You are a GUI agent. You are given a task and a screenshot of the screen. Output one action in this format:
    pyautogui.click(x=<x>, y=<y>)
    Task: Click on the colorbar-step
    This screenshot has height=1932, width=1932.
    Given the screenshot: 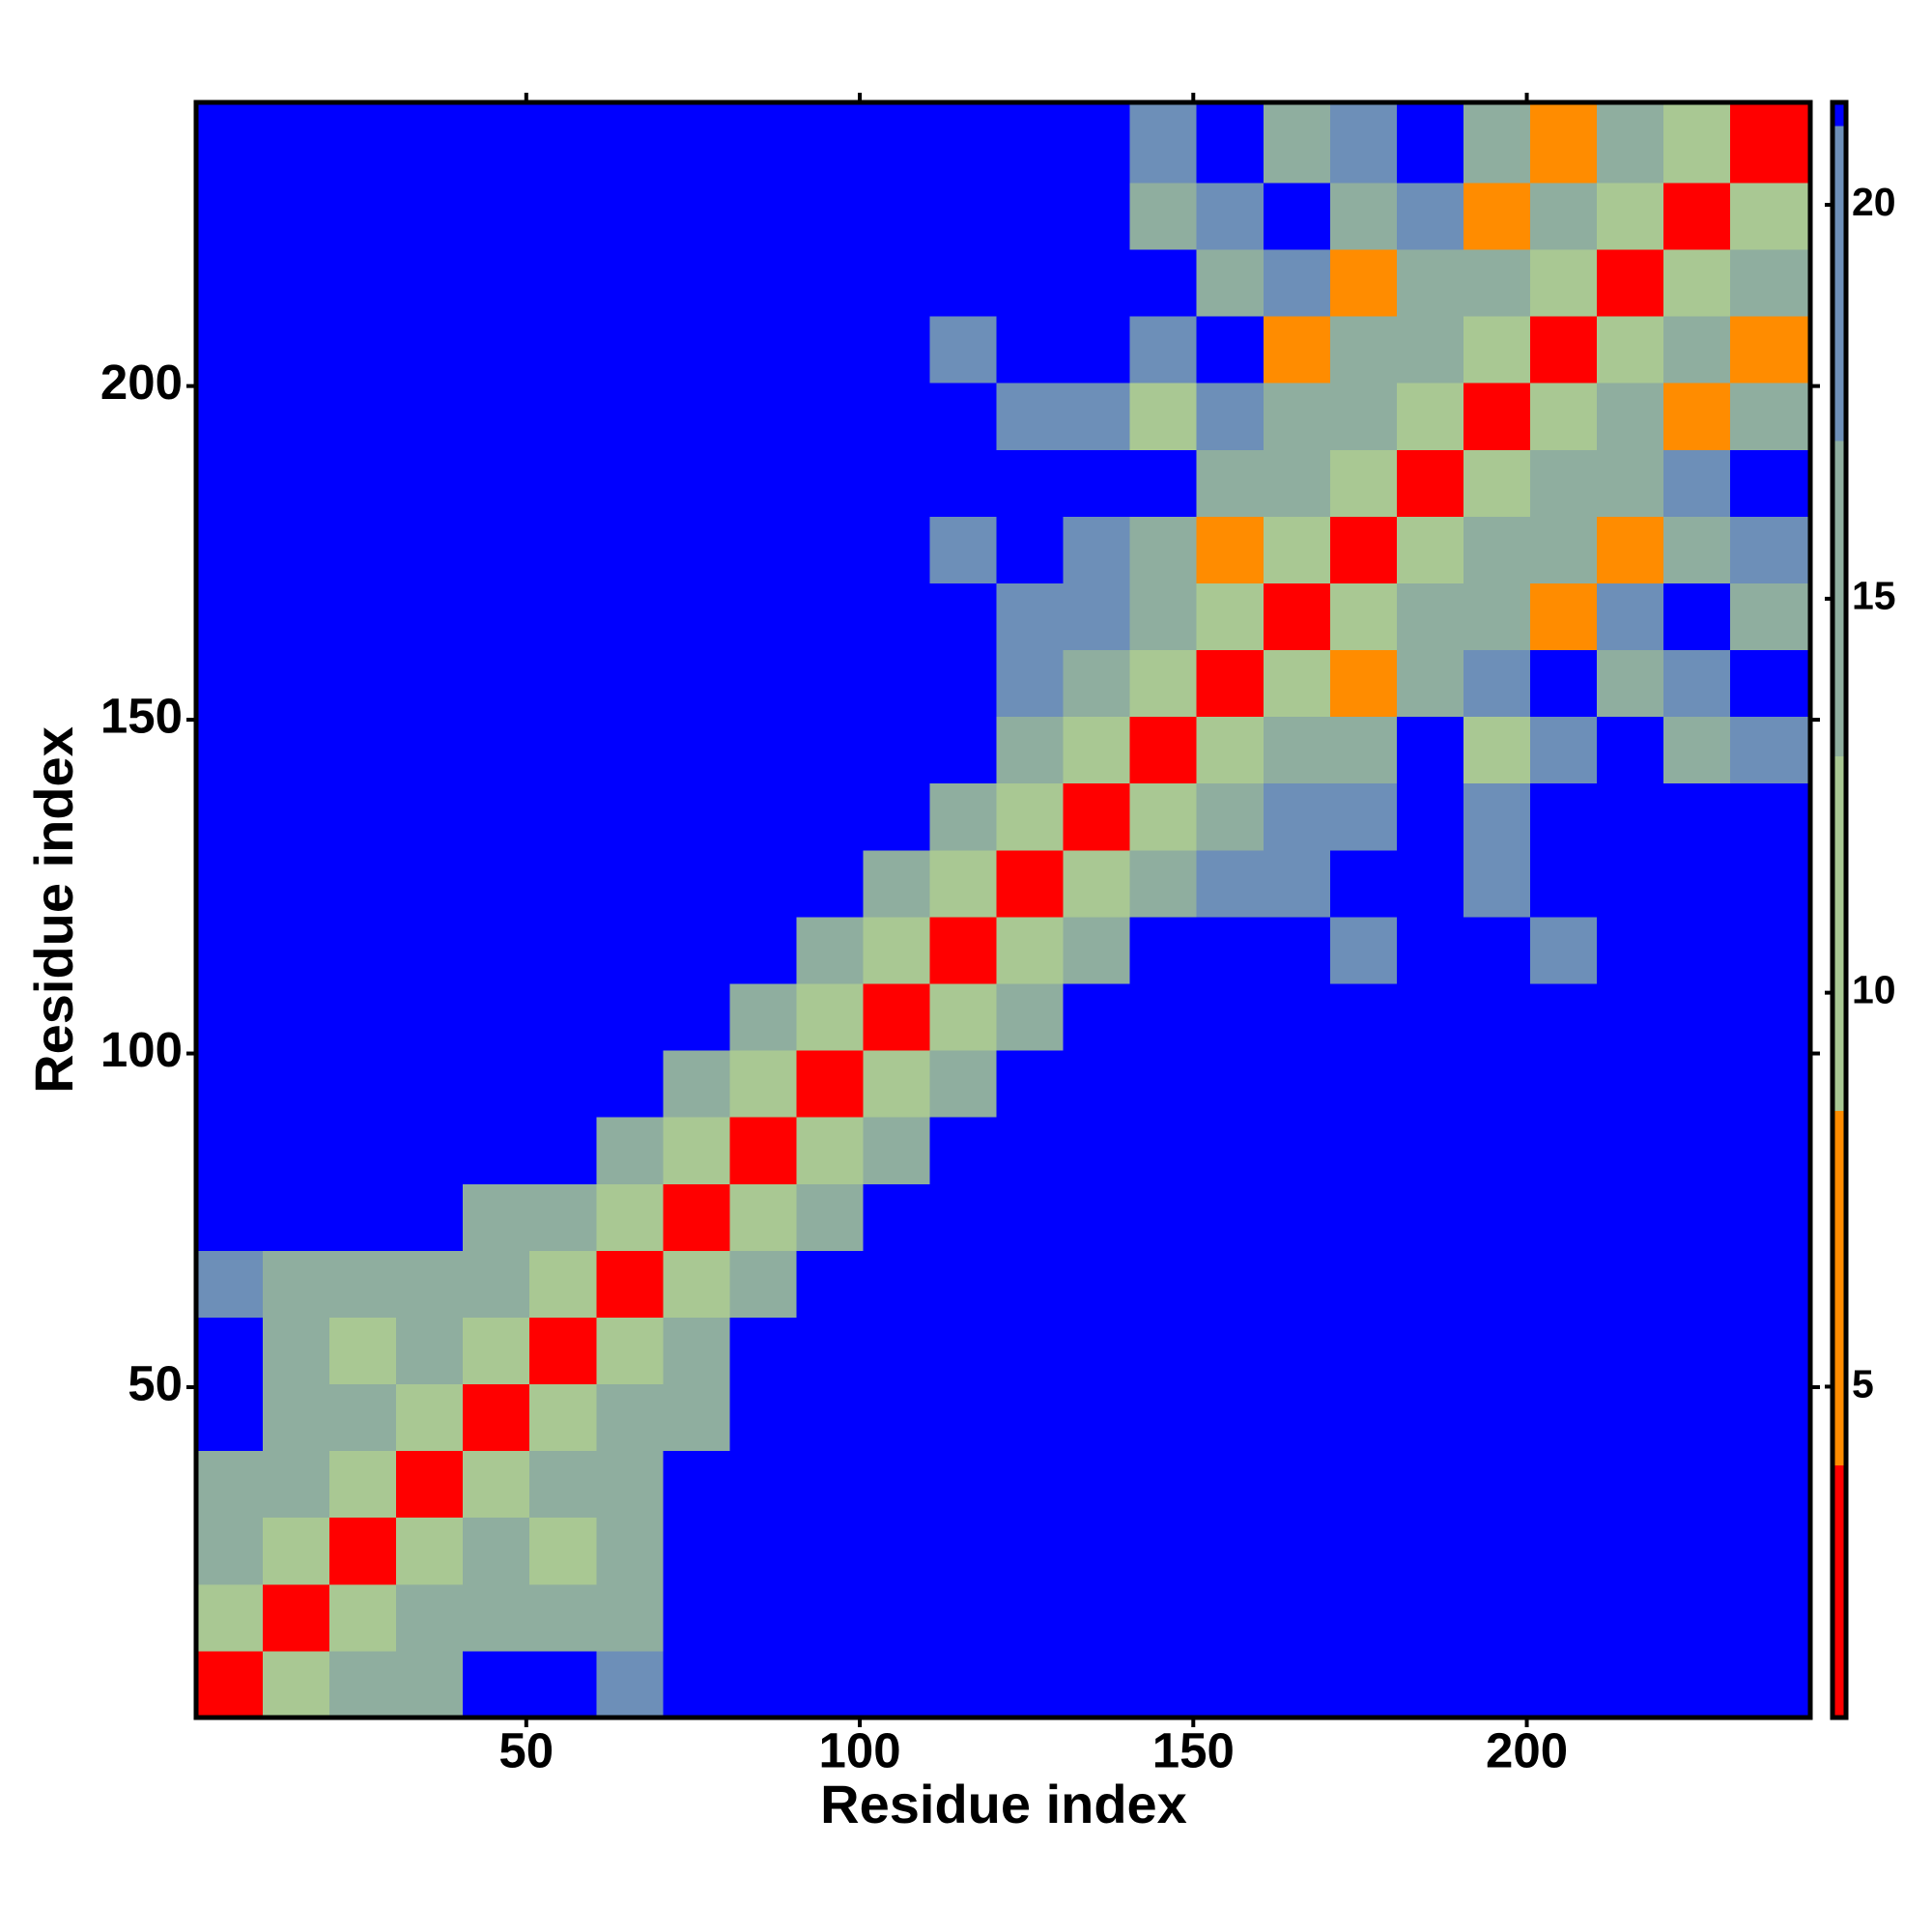 What is the action you would take?
    pyautogui.click(x=1839, y=283)
    